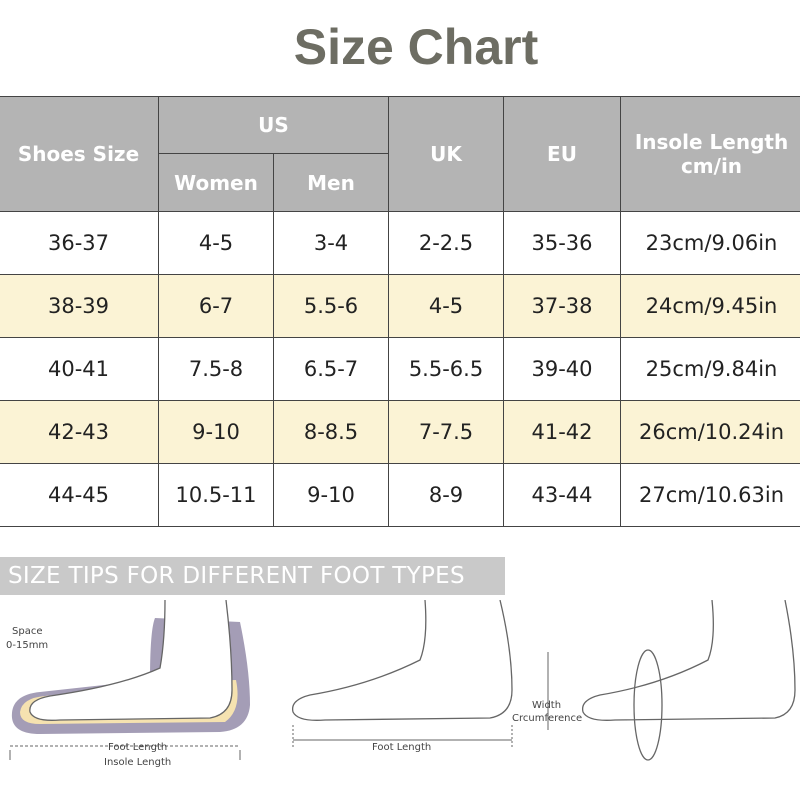 This screenshot has height=800, width=800. I want to click on table-cell: 7.5-8, so click(216, 369).